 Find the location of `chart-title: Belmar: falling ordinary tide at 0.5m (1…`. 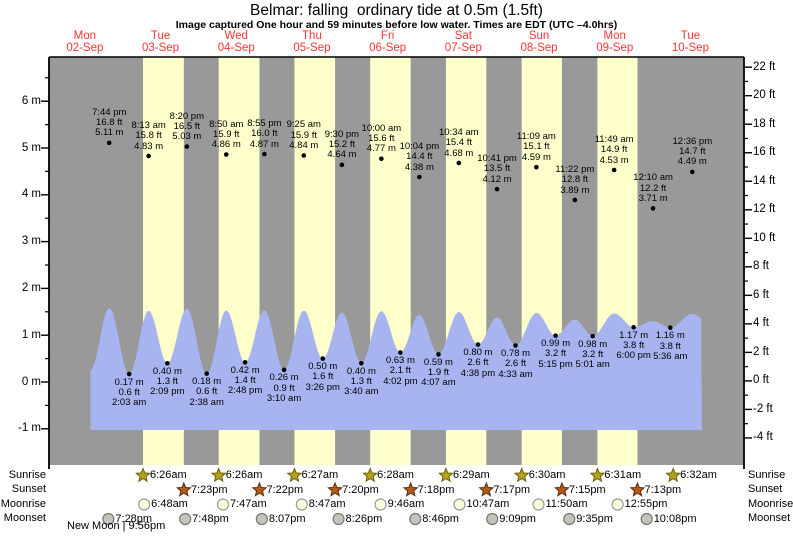

chart-title: Belmar: falling ordinary tide at 0.5m (1… is located at coordinates (396, 10).